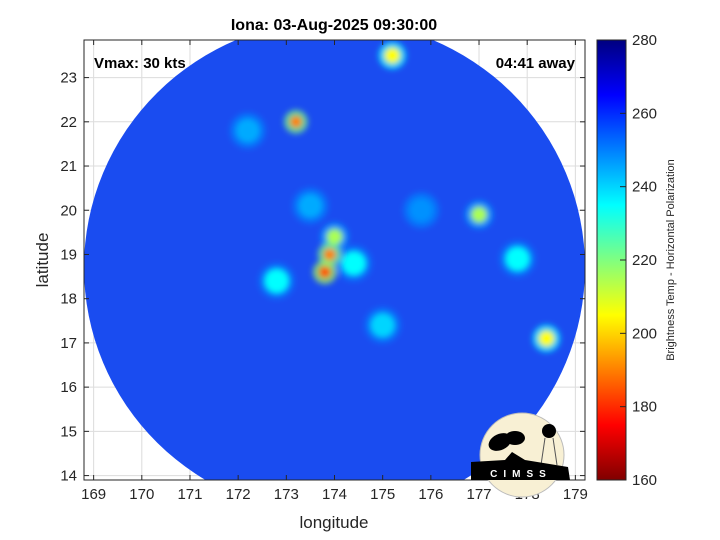 The image size is (720, 540). I want to click on colorbar-tick-label: 160, so click(644, 480).